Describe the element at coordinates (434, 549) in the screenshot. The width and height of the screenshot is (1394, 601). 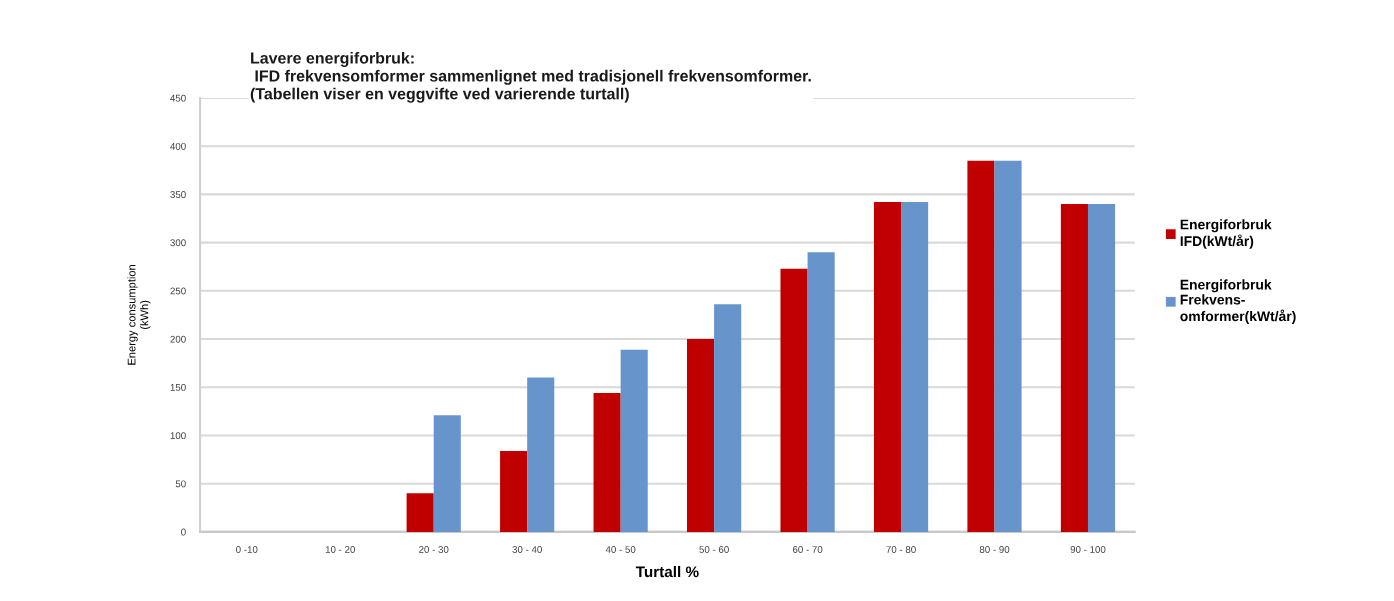
I see `x-tick-label: 20 - 30` at that location.